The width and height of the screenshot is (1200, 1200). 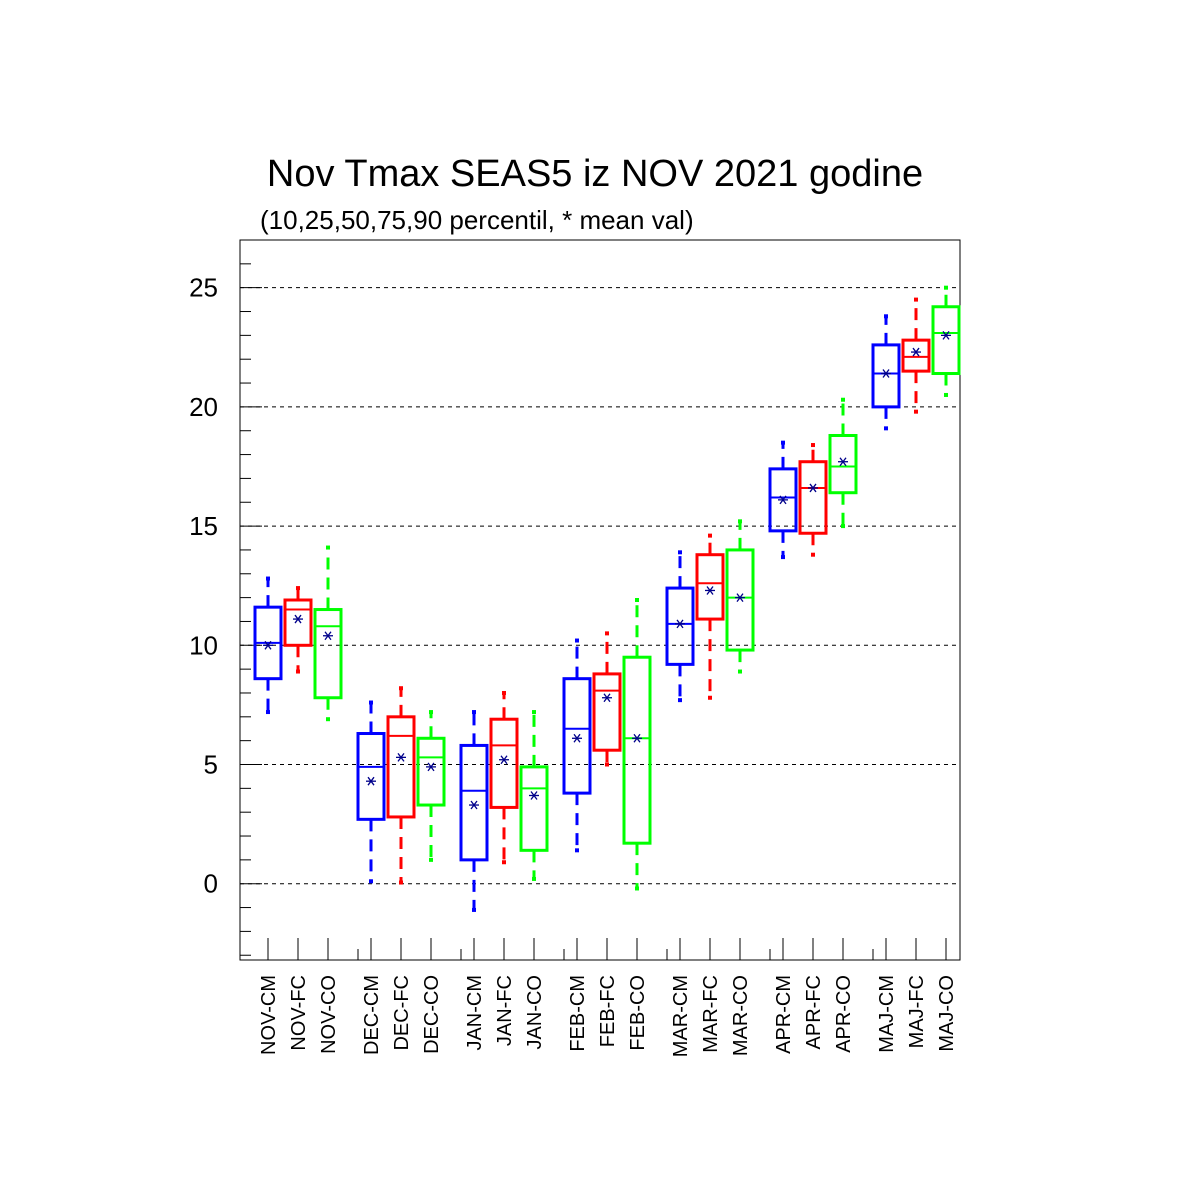 I want to click on box-maj-fc, so click(x=916, y=355).